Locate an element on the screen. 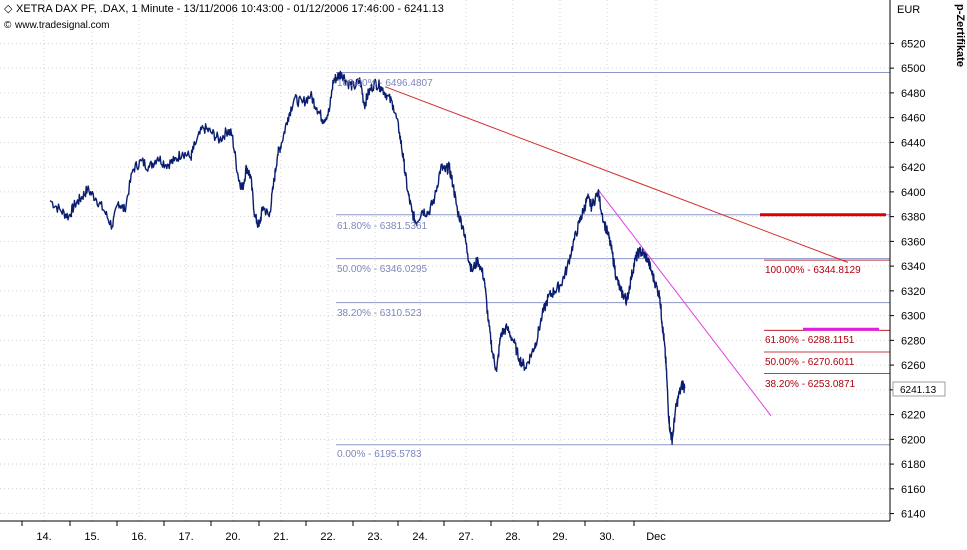 This screenshot has height=550, width=967. x-tick-label: 16. is located at coordinates (138, 537).